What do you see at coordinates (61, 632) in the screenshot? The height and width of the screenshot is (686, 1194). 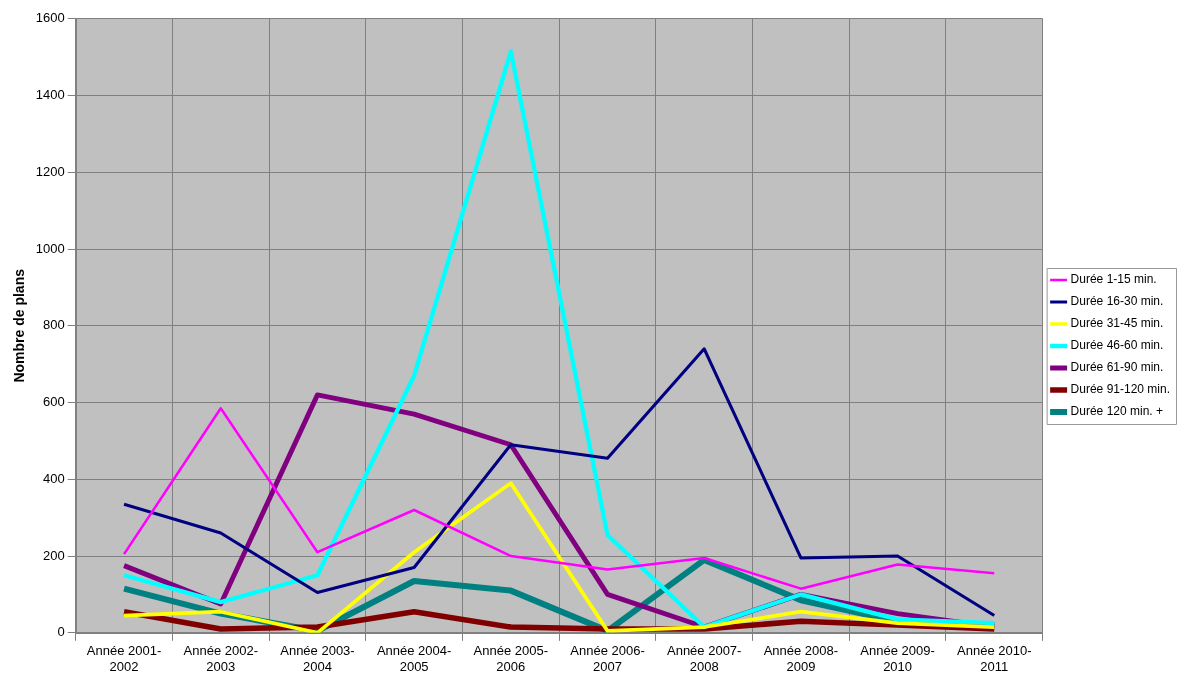 I see `y-tick-label: 0` at bounding box center [61, 632].